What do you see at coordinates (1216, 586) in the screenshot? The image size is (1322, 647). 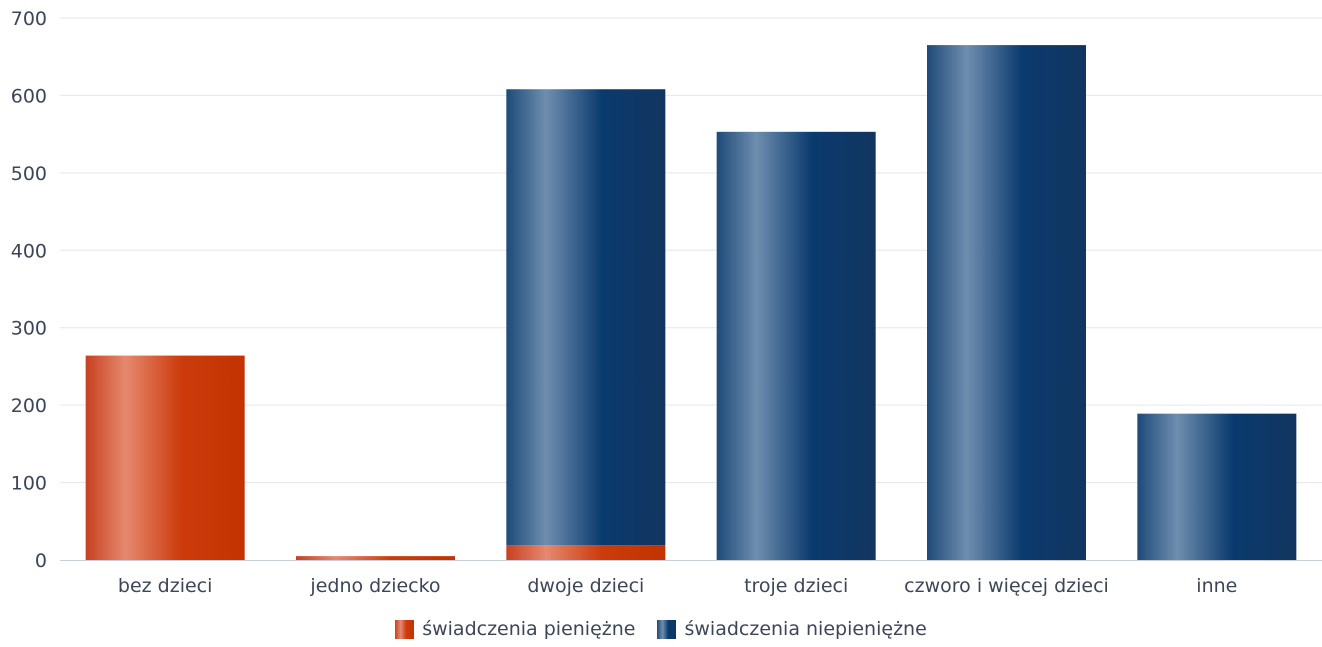 I see `x-tick-label: inne` at bounding box center [1216, 586].